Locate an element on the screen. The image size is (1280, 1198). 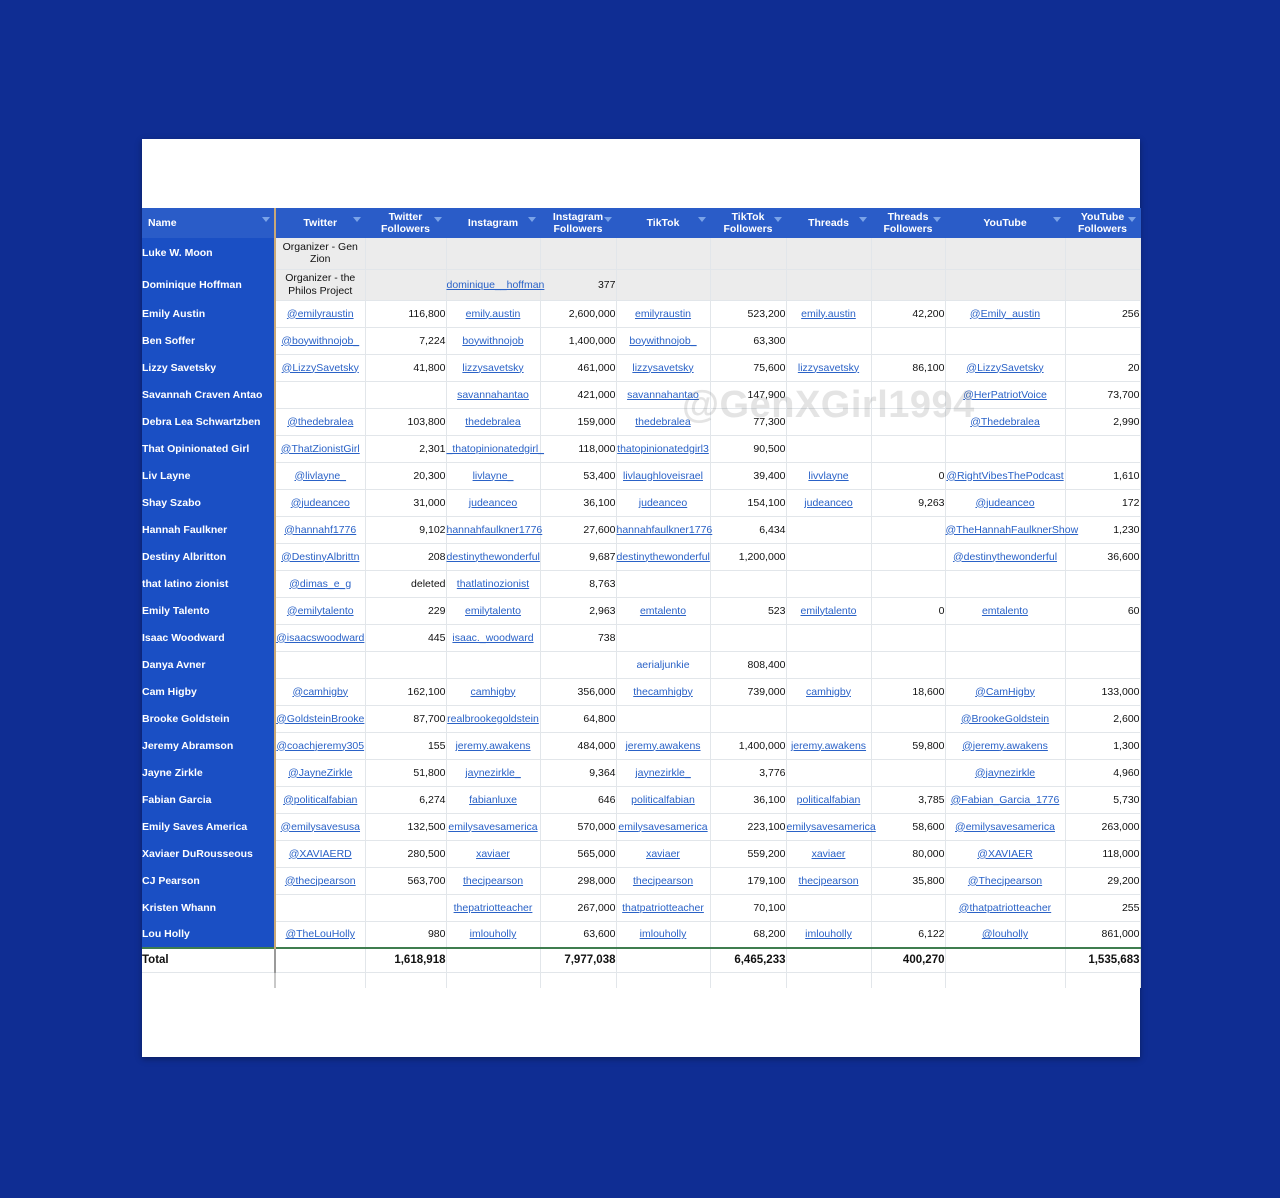
cell-twitter: @boywithnojob_ is located at coordinates (320, 341).